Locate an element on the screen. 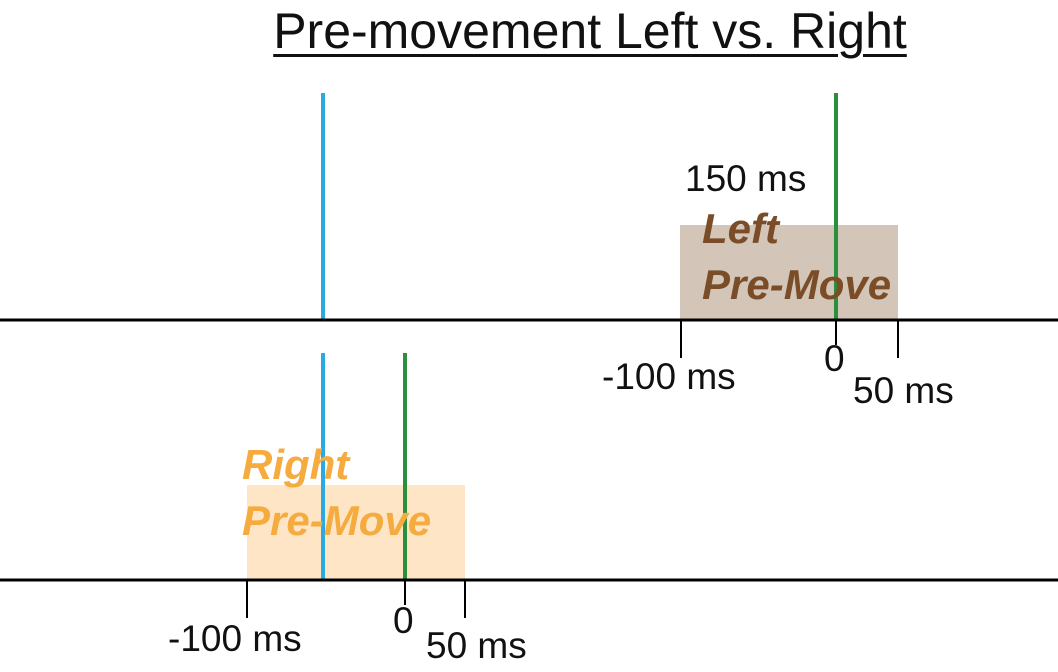  top-tick-end-label: 50 ms is located at coordinates (903, 390).